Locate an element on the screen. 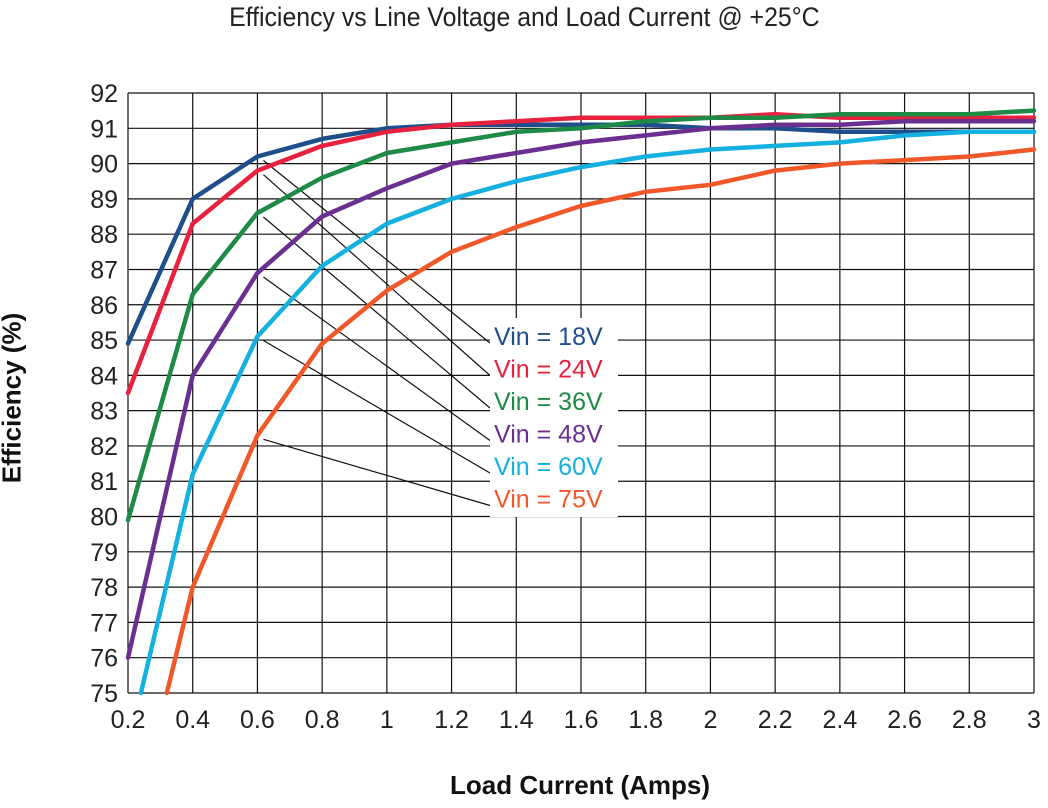  x-tick-label: 0.8 is located at coordinates (322, 720).